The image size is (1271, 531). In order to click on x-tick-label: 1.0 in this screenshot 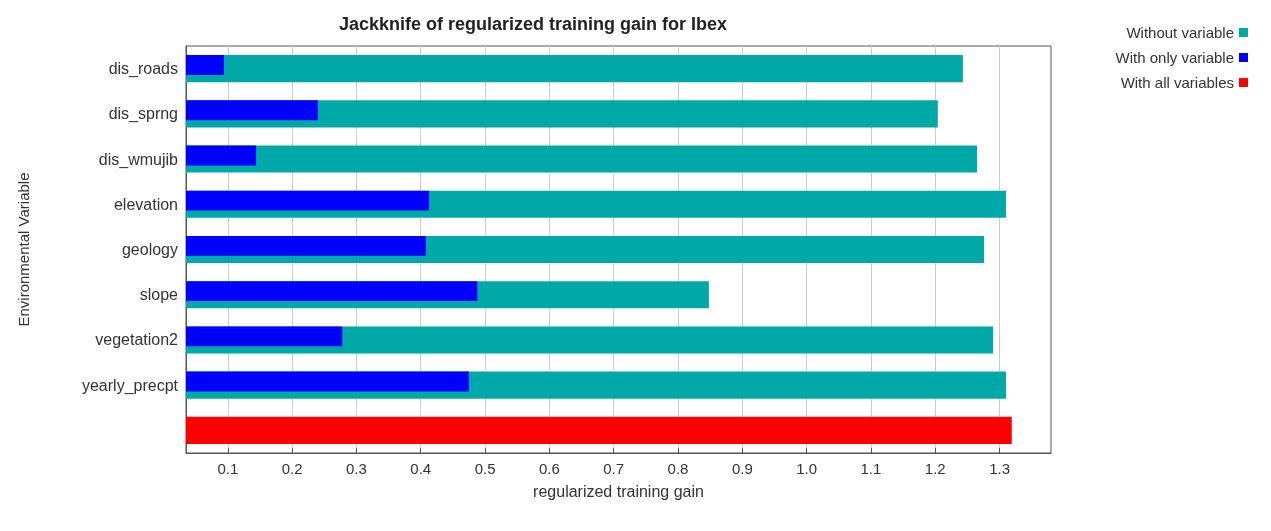, I will do `click(807, 468)`.